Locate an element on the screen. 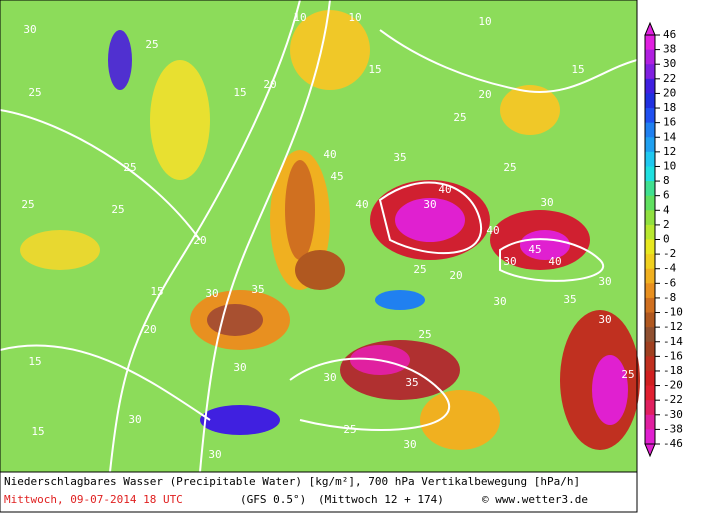 This screenshot has height=517, width=704. colorbar-label: -38 is located at coordinates (673, 428).